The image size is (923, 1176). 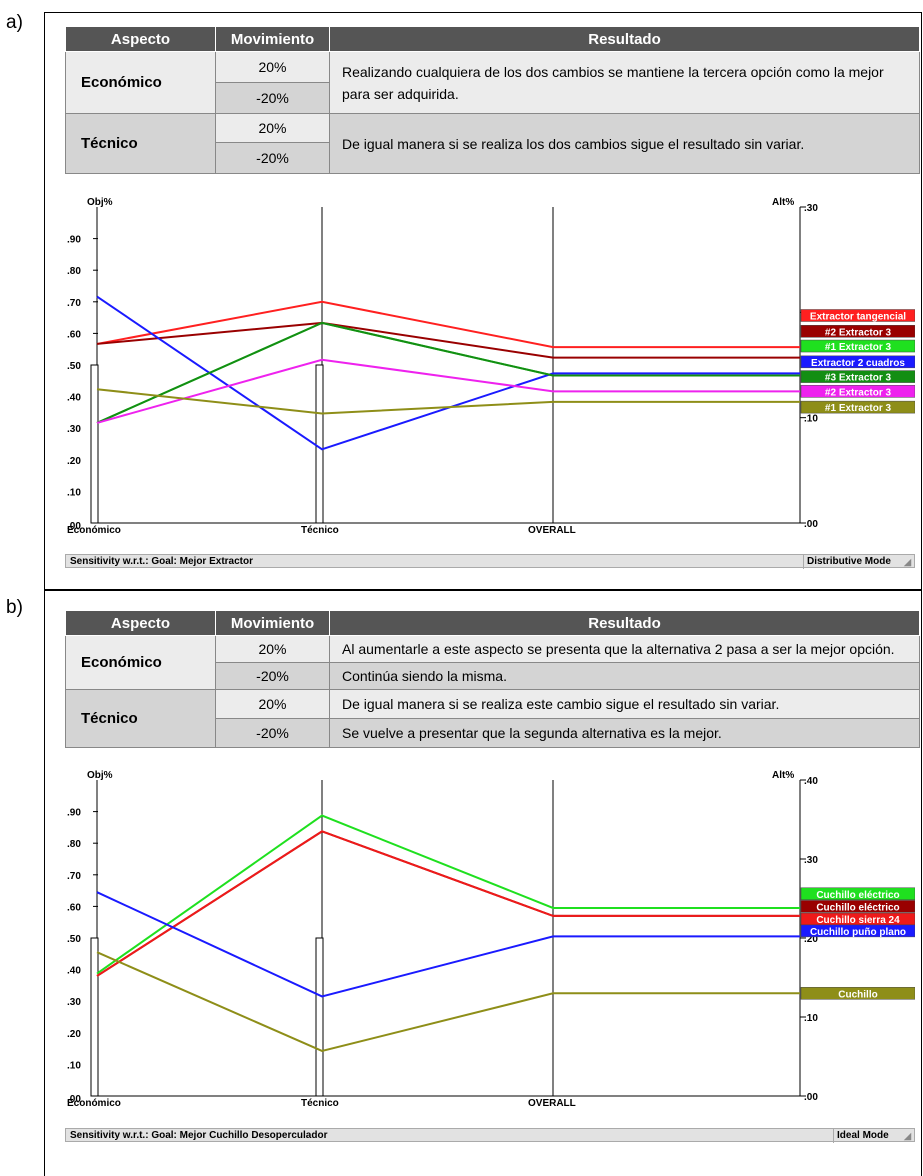 I want to click on legend-swatch-extractor-tangencial, so click(x=857, y=315).